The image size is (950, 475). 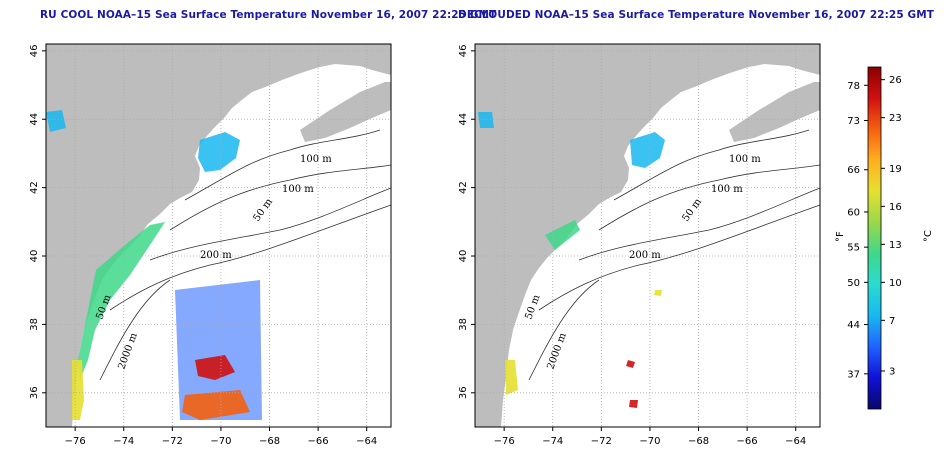 What do you see at coordinates (853, 248) in the screenshot?
I see `fahrenheit-tick: 55` at bounding box center [853, 248].